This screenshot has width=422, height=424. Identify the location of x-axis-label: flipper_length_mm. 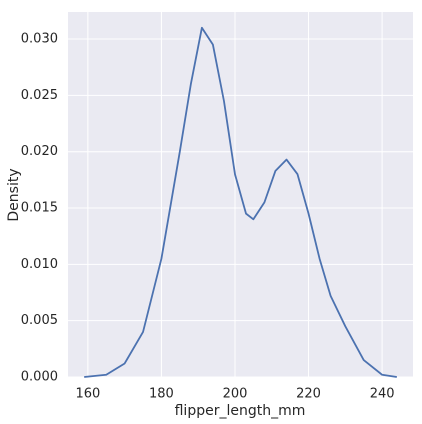
(240, 411).